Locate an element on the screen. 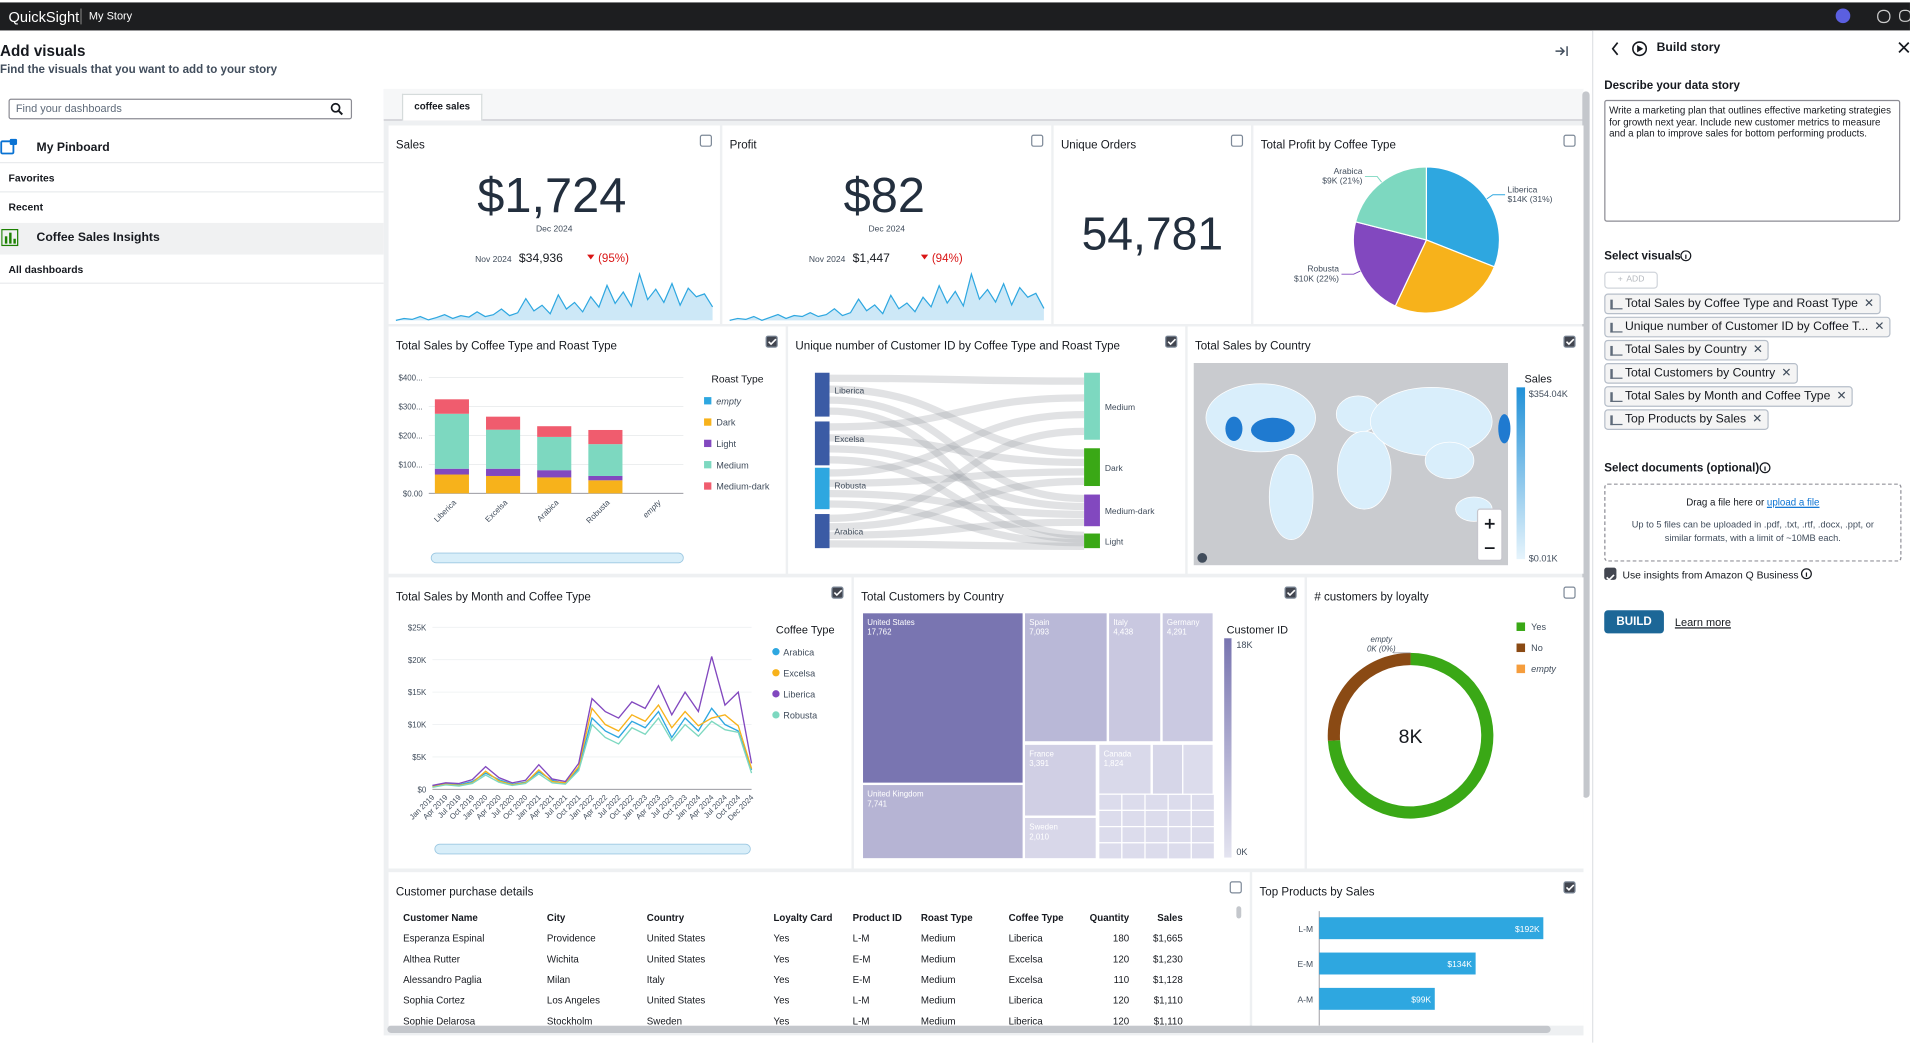 This screenshot has height=1043, width=1910. recent: Recent is located at coordinates (26, 207).